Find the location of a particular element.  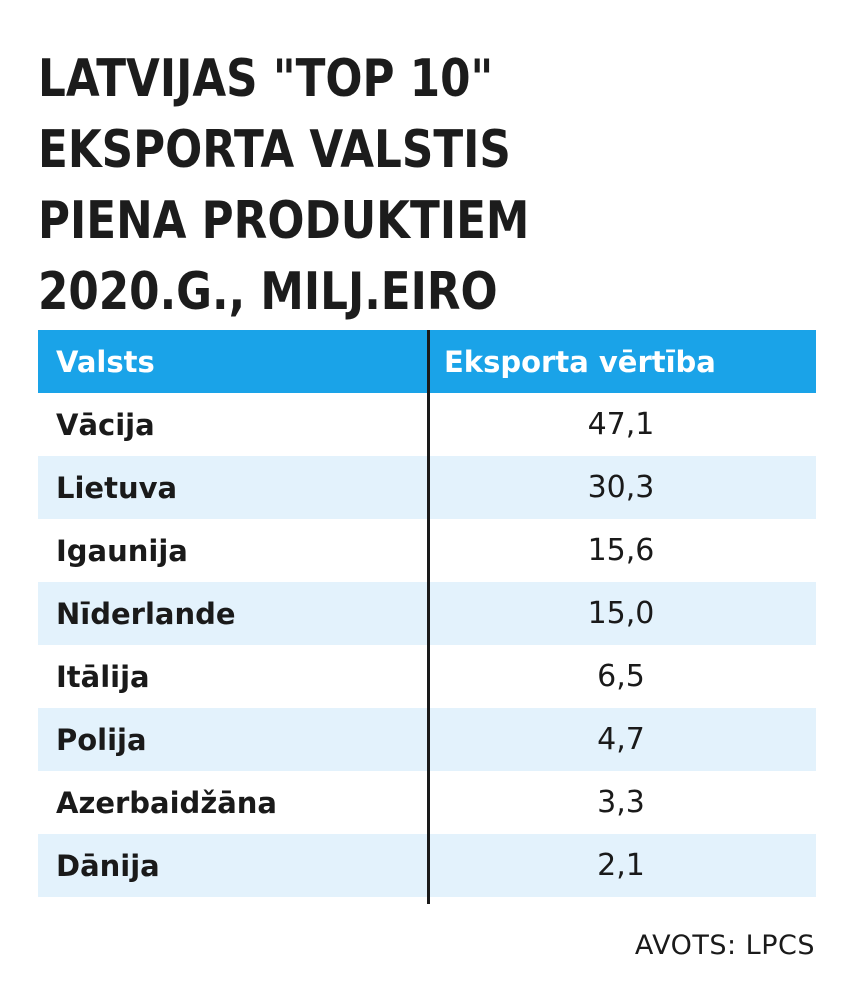

row-value: 15,6 is located at coordinates (621, 550).